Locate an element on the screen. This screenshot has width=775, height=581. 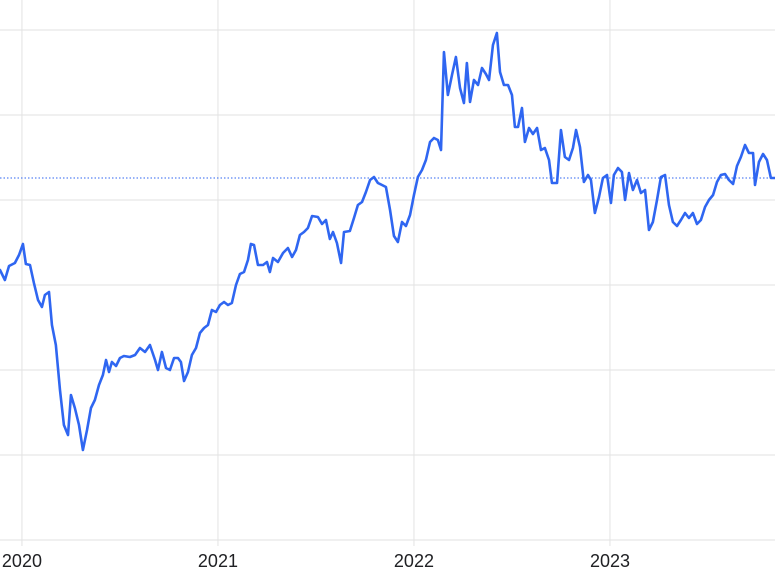
x-tick-label: 2023 is located at coordinates (610, 561).